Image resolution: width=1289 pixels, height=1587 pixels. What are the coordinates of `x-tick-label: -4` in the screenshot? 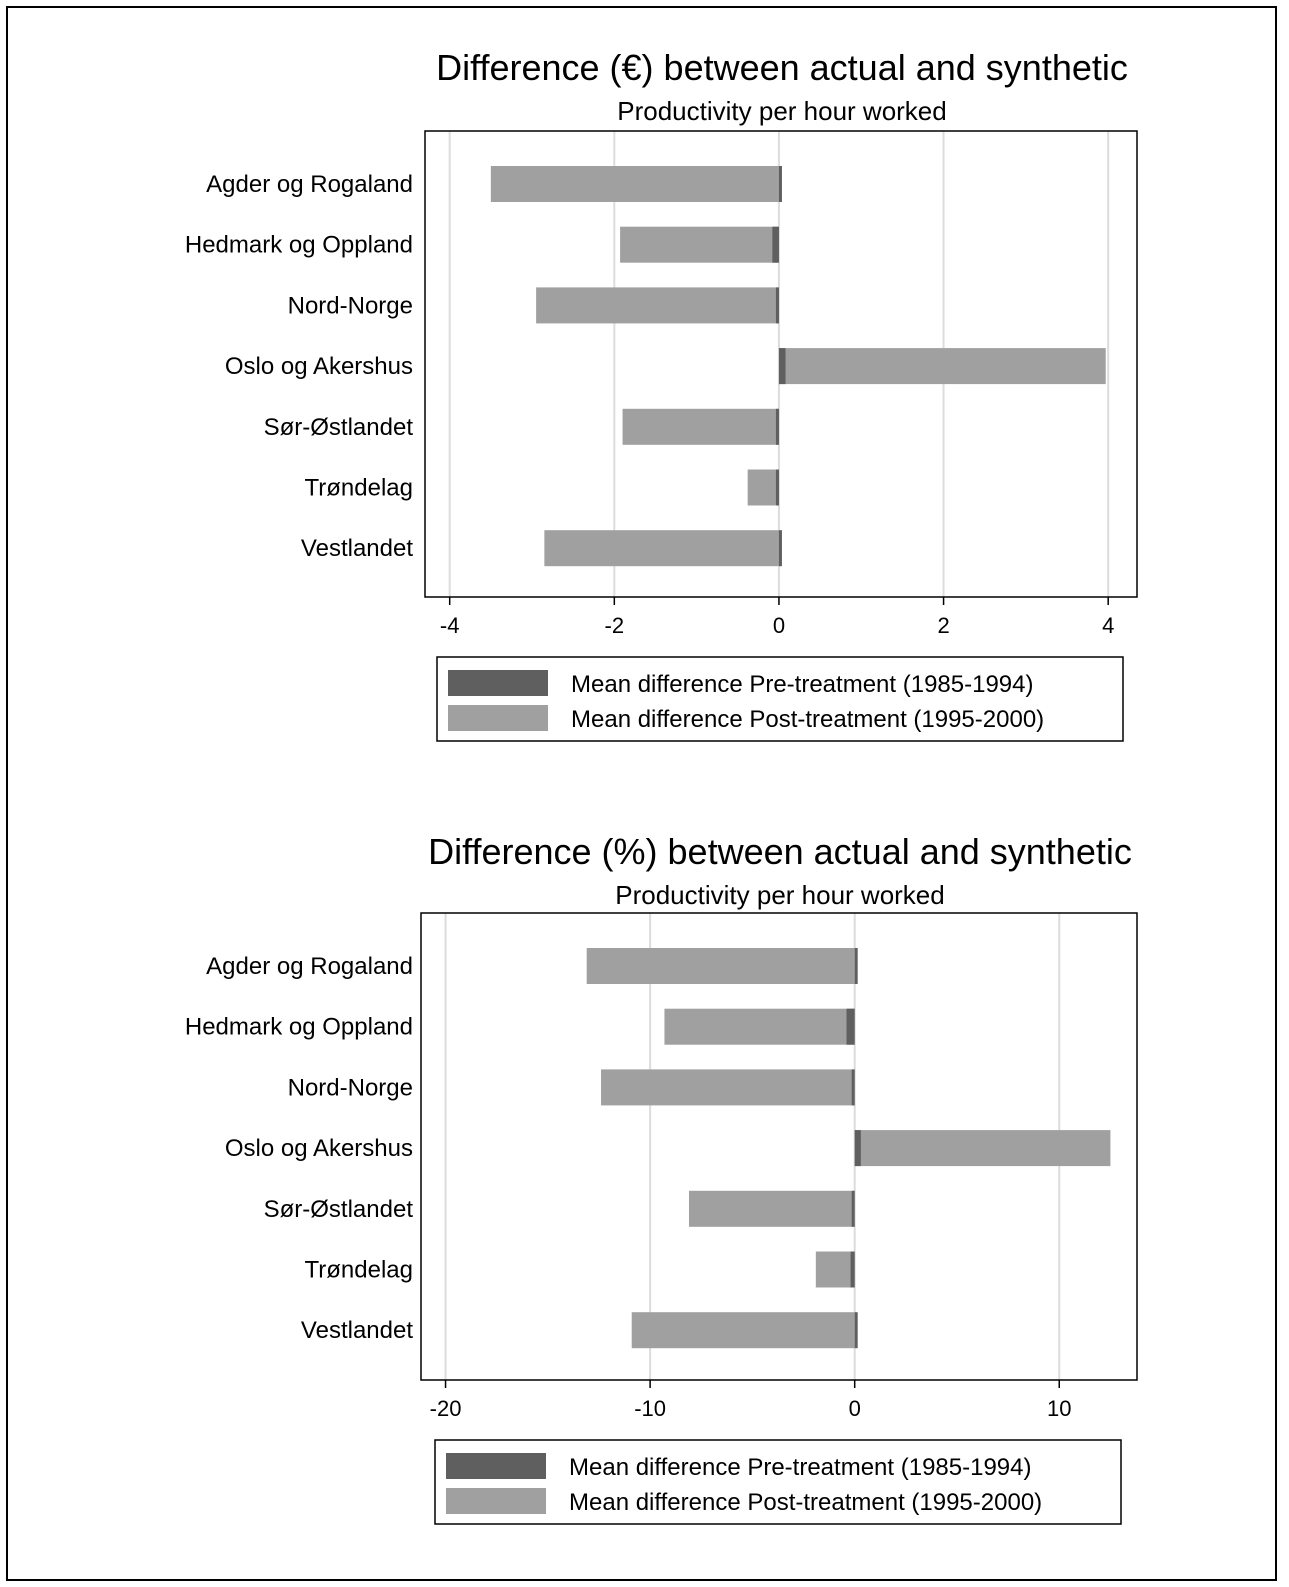 It's located at (450, 625).